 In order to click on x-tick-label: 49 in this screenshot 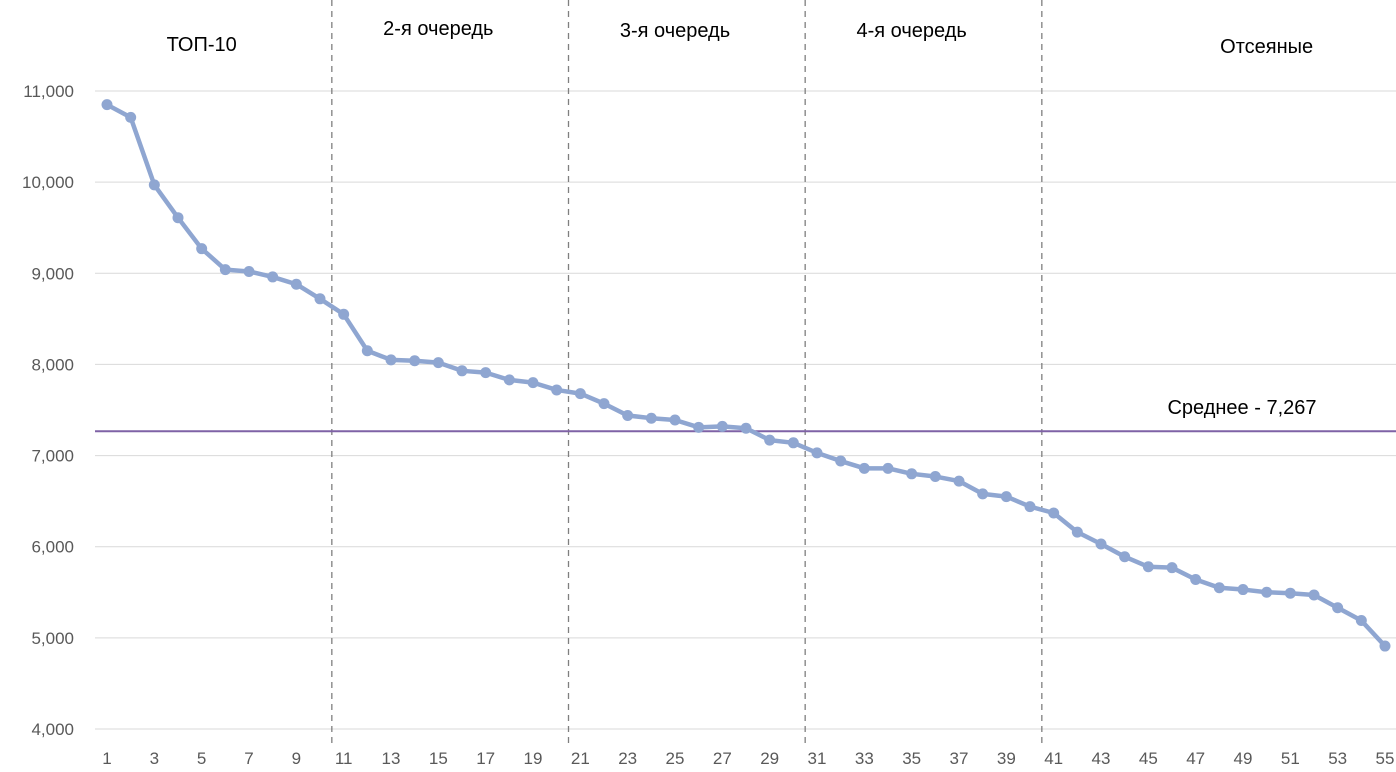, I will do `click(1243, 758)`.